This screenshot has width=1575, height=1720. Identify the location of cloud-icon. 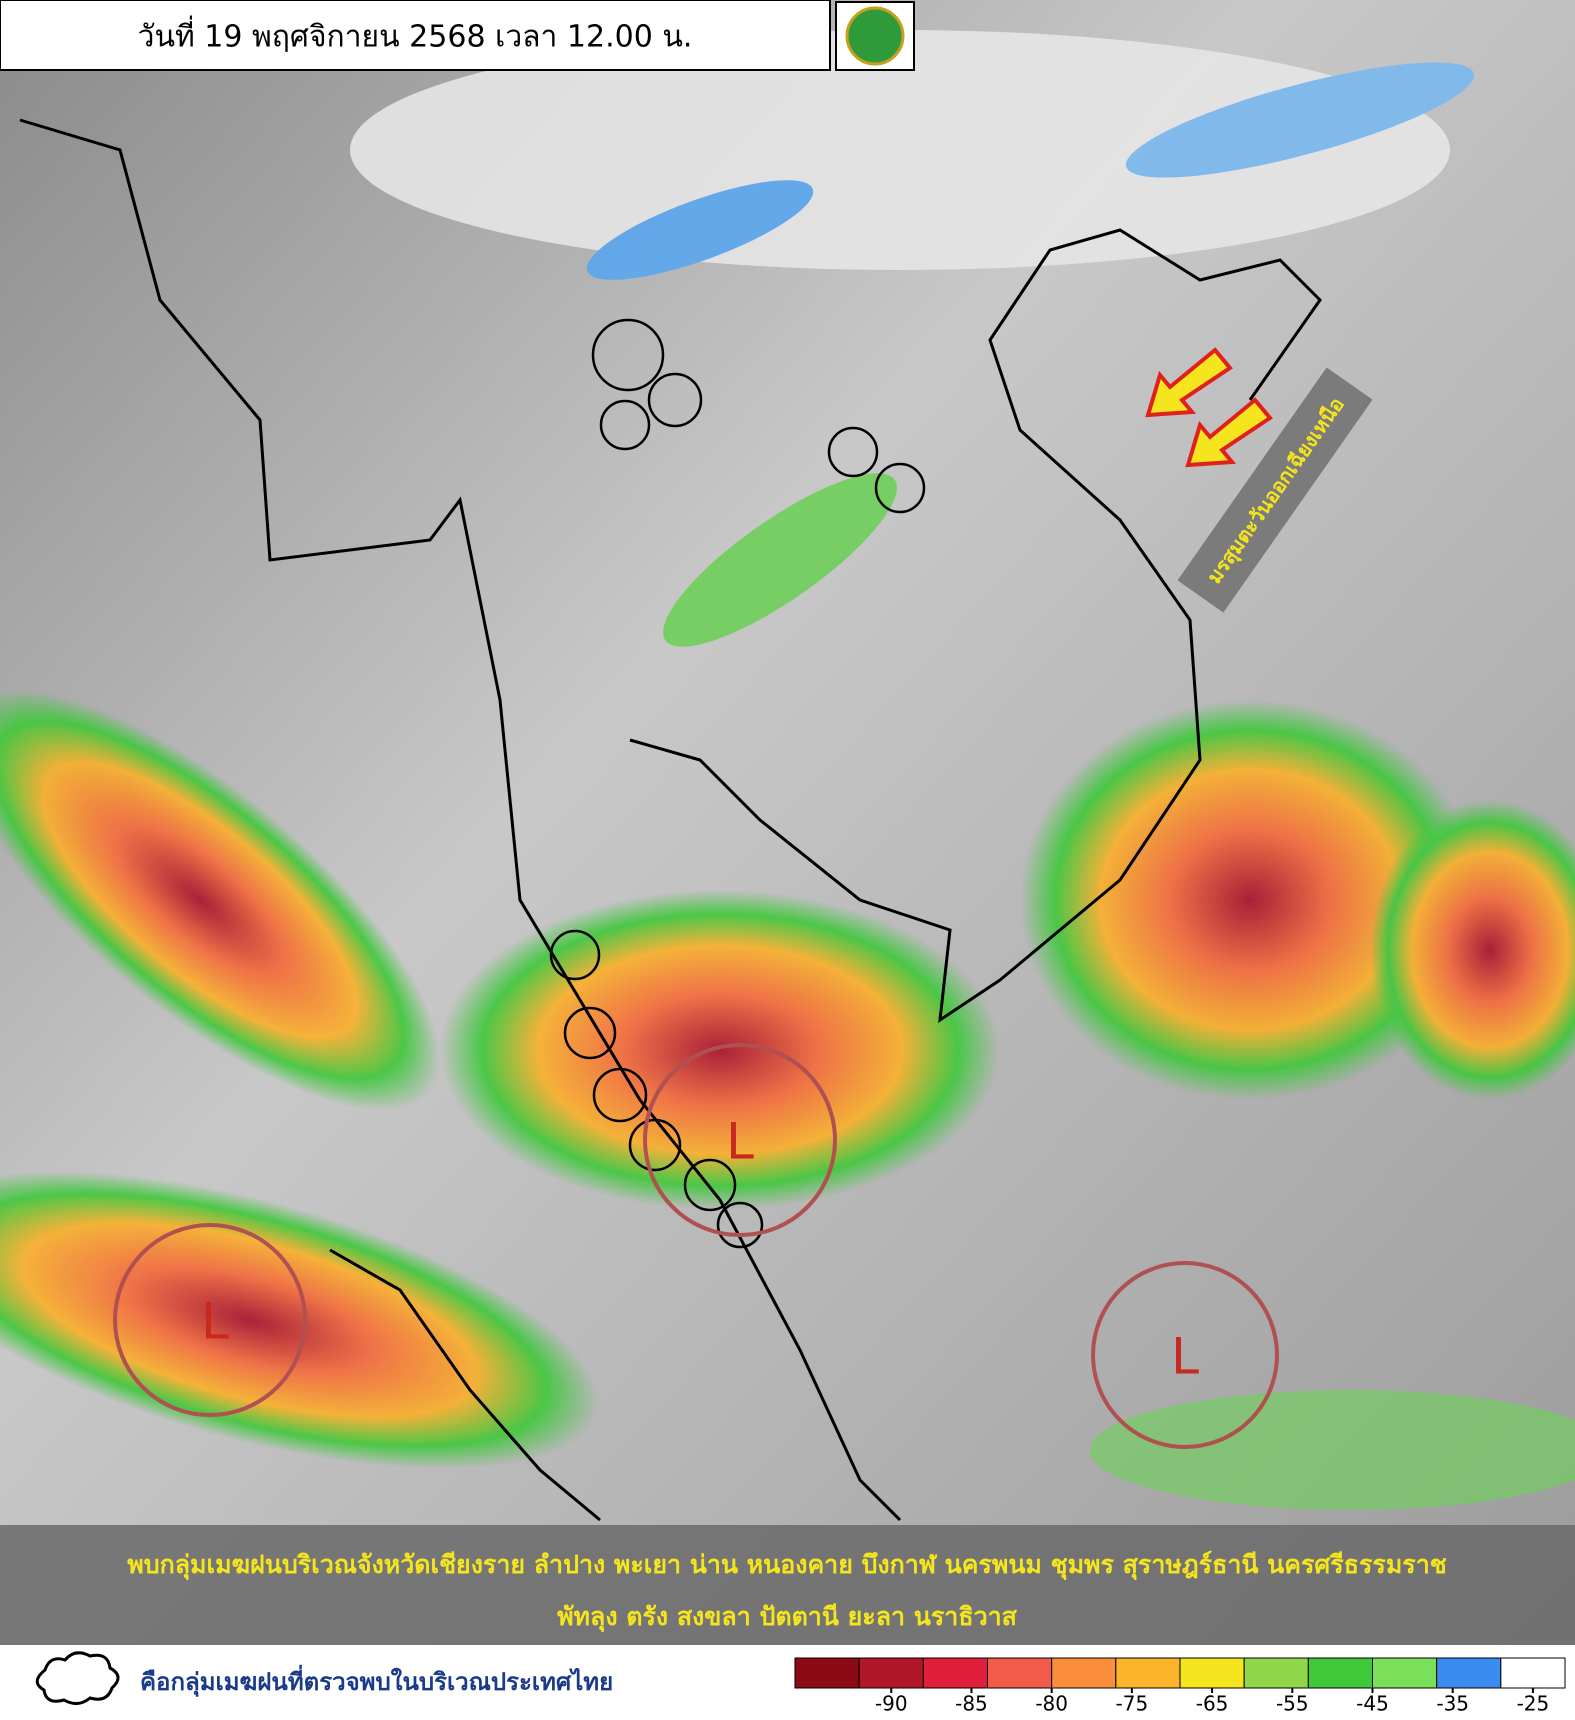
(77, 1678).